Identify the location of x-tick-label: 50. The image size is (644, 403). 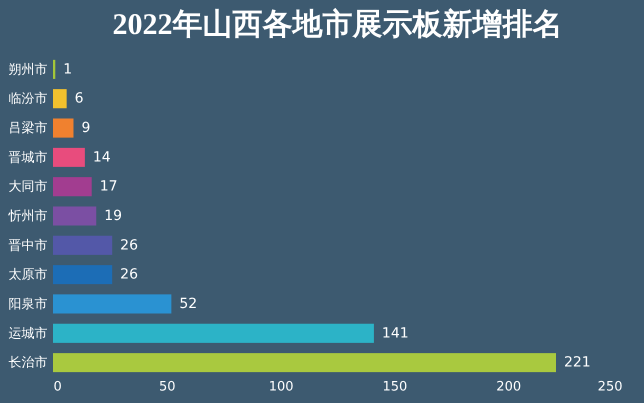
(167, 387).